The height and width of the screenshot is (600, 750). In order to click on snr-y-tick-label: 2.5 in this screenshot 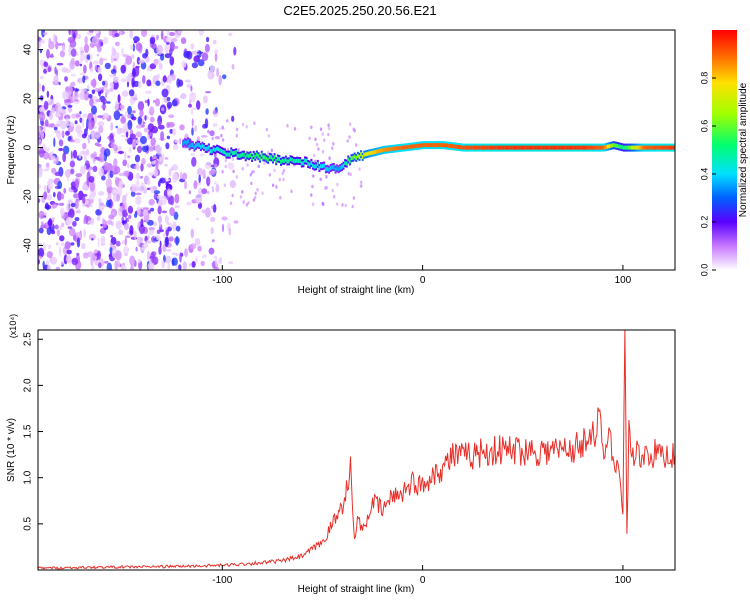, I will do `click(28, 339)`.